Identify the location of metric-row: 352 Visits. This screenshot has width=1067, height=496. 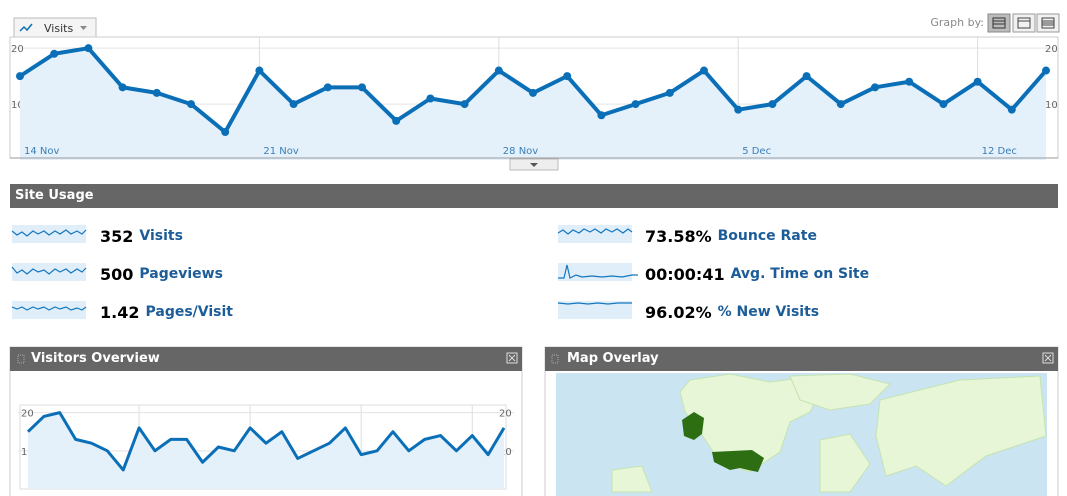
(141, 236).